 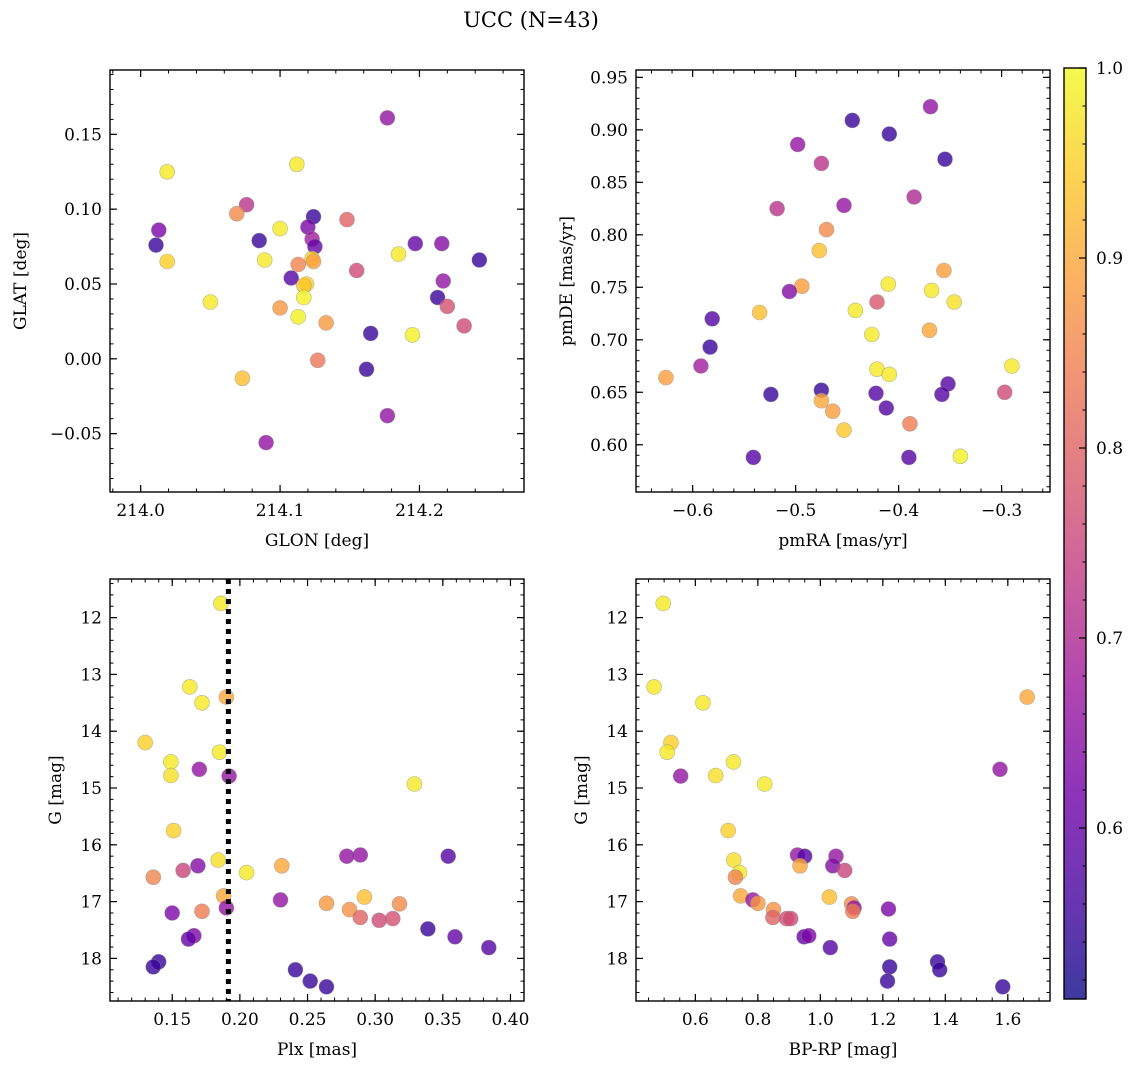 What do you see at coordinates (1109, 829) in the screenshot?
I see `colorbar-tick-label: 0.6` at bounding box center [1109, 829].